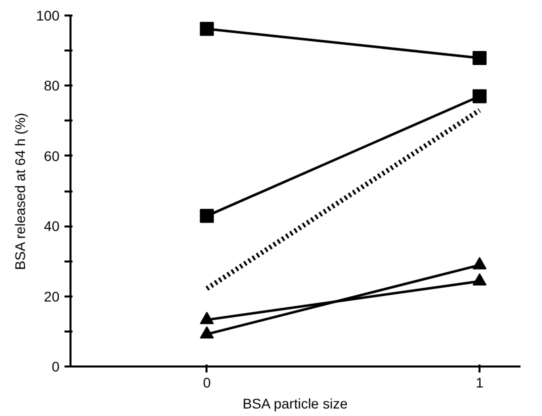 Image resolution: width=542 pixels, height=416 pixels. I want to click on y-axis-title: BSA released at 64 h (%), so click(20, 191).